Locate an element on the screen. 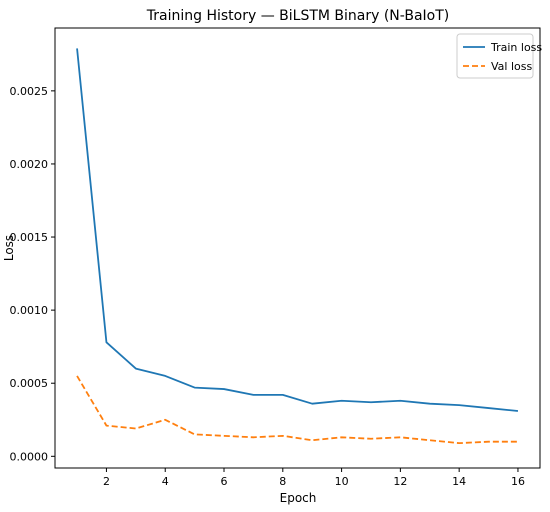 Image resolution: width=550 pixels, height=512 pixels. y-axis-label: Loss is located at coordinates (9, 248).